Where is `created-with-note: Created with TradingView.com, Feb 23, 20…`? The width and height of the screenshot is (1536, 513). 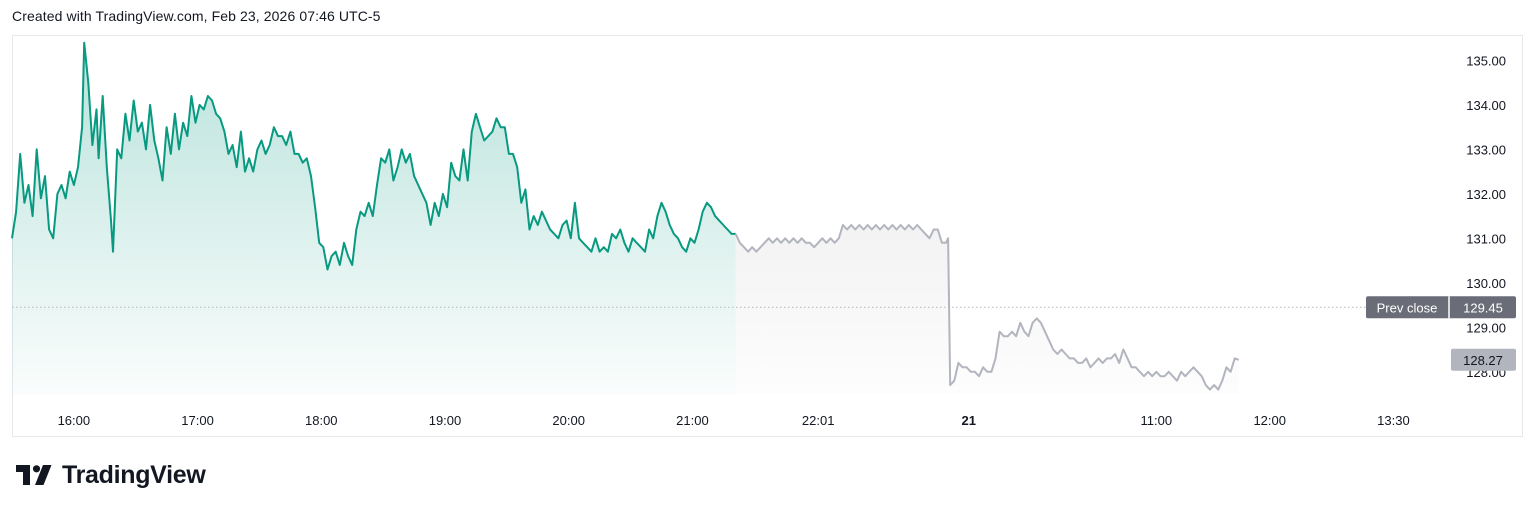 created-with-note: Created with TradingView.com, Feb 23, 20… is located at coordinates (196, 16).